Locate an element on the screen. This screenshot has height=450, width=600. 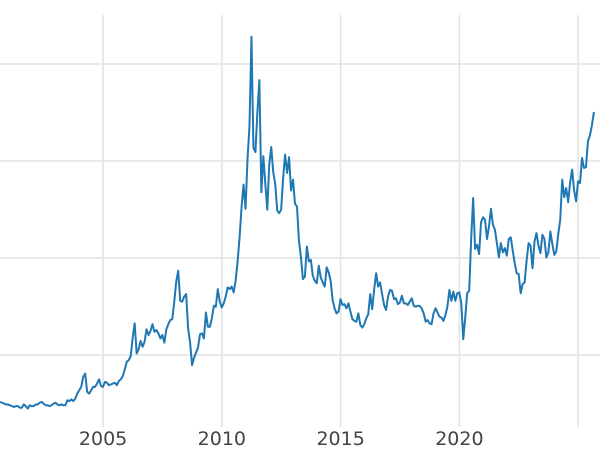
x-axis-tick-labels: 2005 2010 2015 2020 is located at coordinates (281, 439).